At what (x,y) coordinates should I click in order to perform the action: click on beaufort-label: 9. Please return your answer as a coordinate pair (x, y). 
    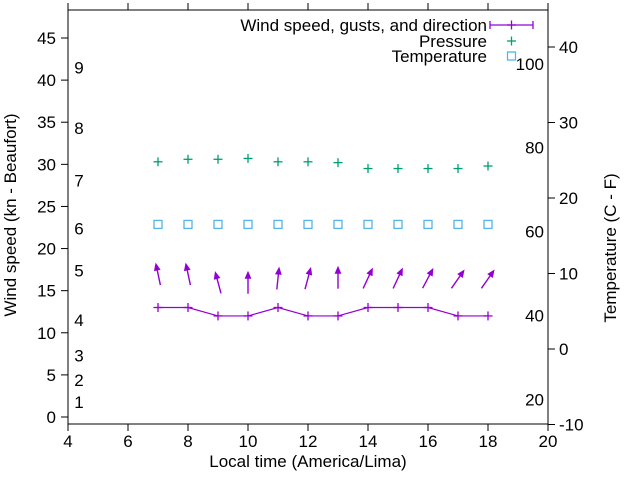
    Looking at the image, I should click on (78, 67).